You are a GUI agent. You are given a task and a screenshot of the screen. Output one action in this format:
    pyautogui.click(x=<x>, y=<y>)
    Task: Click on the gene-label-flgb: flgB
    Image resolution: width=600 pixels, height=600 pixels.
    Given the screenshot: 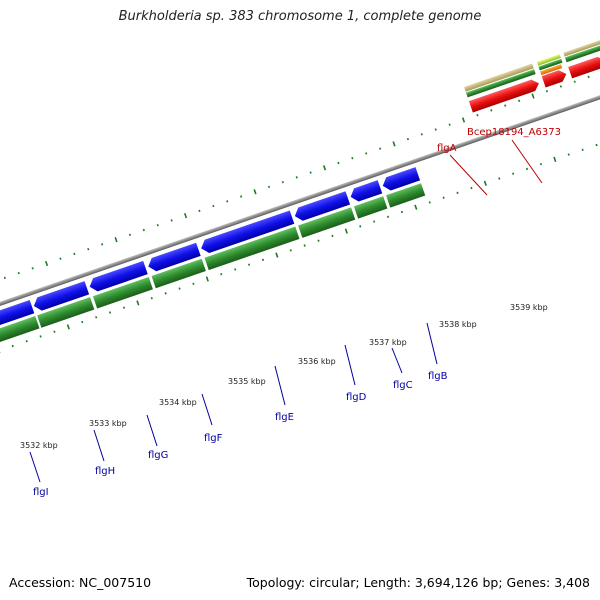 What is the action you would take?
    pyautogui.click(x=438, y=376)
    